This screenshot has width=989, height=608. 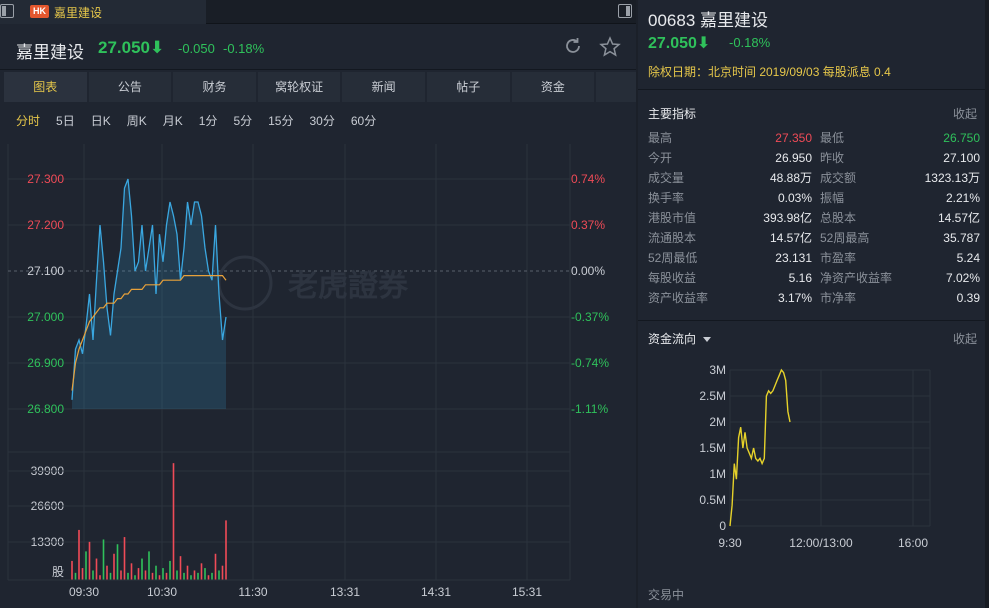 I want to click on period-7: 15分, so click(x=281, y=121).